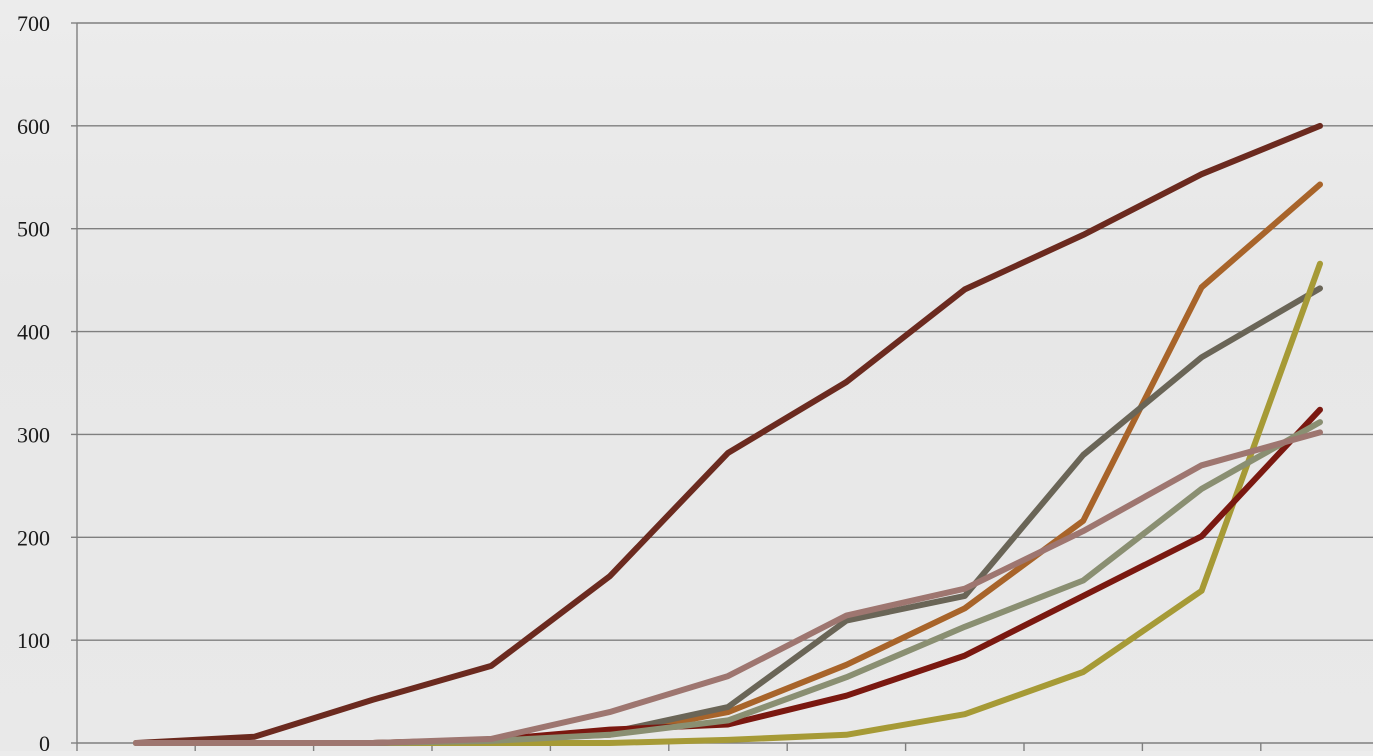 The height and width of the screenshot is (756, 1373). Describe the element at coordinates (33, 126) in the screenshot. I see `y-tick-label: 600` at that location.